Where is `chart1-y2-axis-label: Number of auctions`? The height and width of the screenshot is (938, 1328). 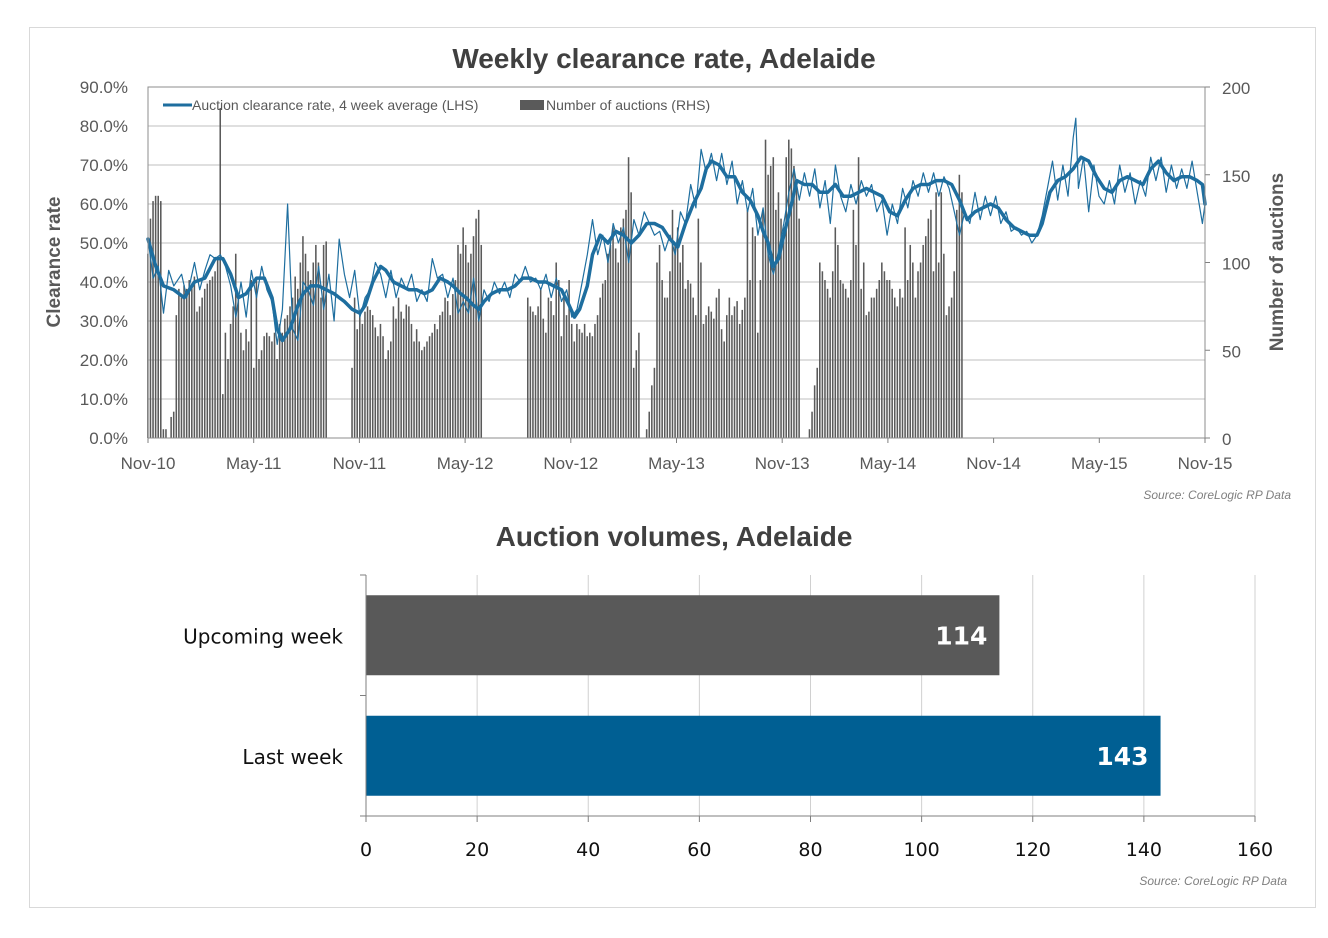 chart1-y2-axis-label: Number of auctions is located at coordinates (1277, 262).